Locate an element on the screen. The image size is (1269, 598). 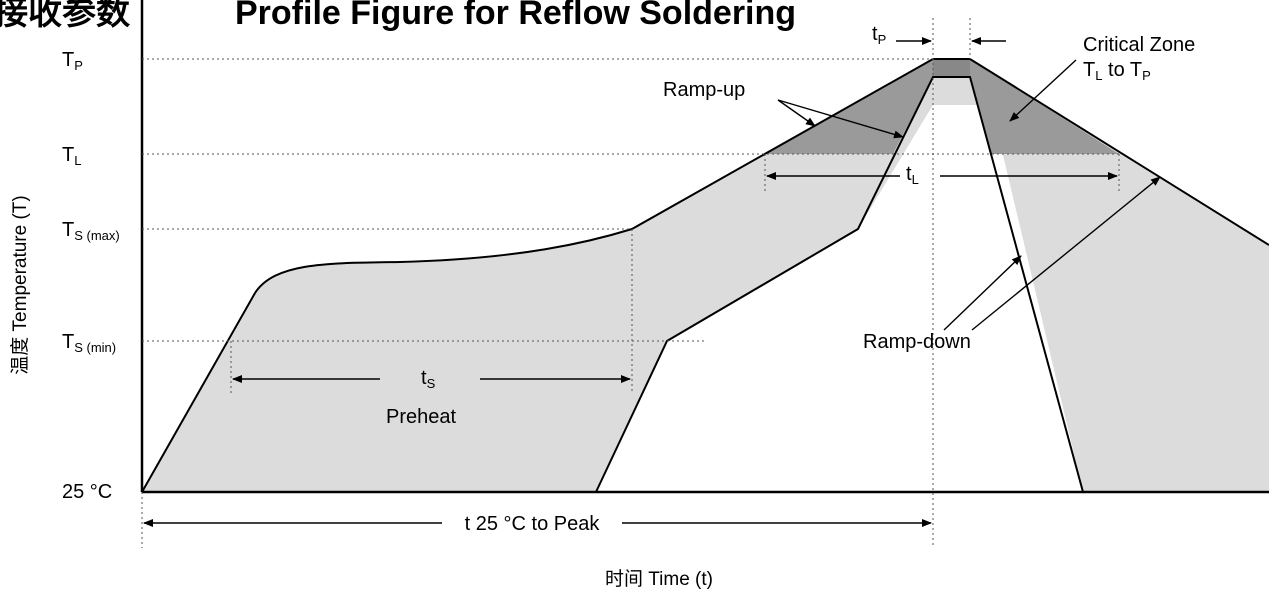
ramp-up-arrow-inner is located at coordinates (840, 119).